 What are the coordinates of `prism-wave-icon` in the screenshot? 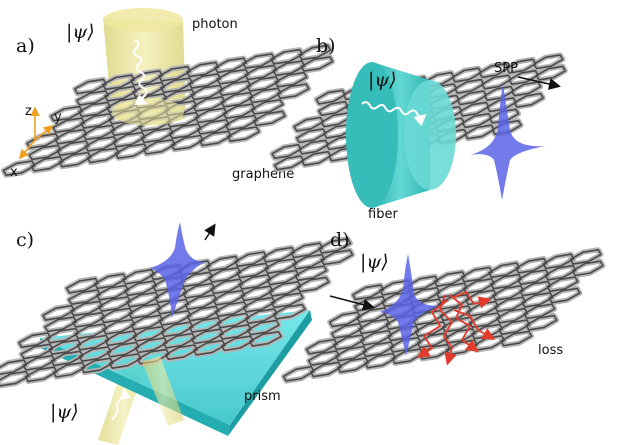 It's located at (121, 404).